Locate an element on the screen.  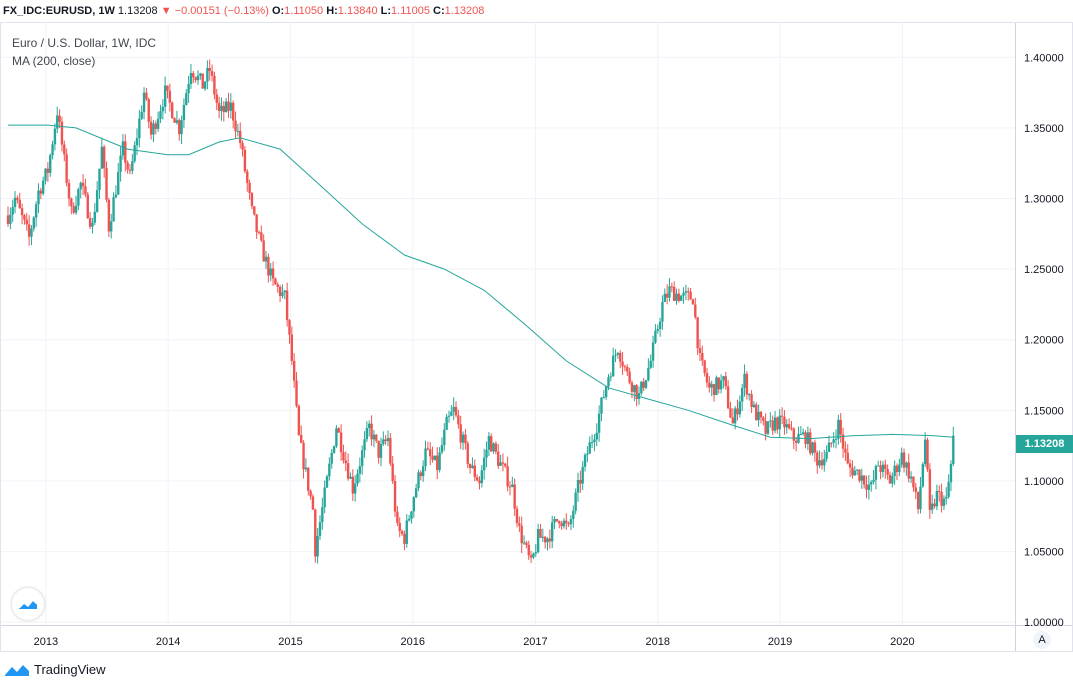
time-axis: 2013 2014 2015 2016 2017 2018 2019 2020 is located at coordinates (474, 642).